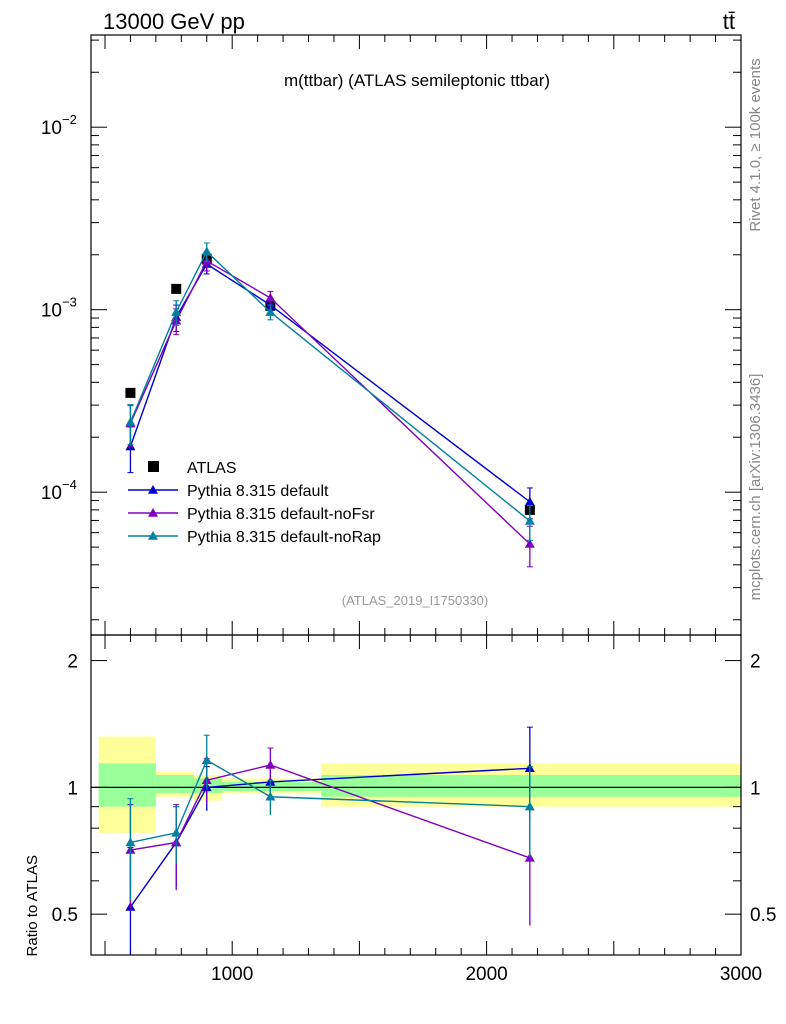  I want to click on legend-atlas-marker, so click(153, 466).